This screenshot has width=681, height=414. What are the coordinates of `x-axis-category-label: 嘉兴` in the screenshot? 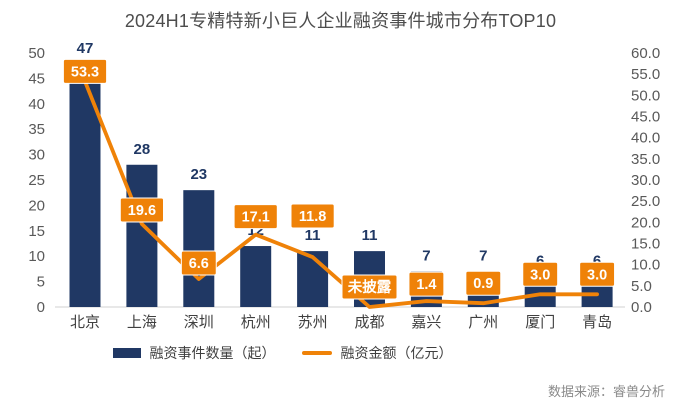 It's located at (426, 322).